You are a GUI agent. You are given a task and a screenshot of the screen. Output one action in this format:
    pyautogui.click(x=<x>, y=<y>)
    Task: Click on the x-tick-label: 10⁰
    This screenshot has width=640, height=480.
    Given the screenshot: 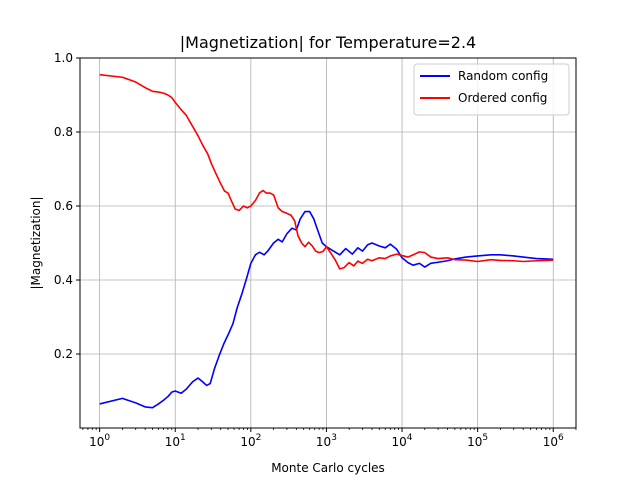 What is the action you would take?
    pyautogui.click(x=99, y=441)
    